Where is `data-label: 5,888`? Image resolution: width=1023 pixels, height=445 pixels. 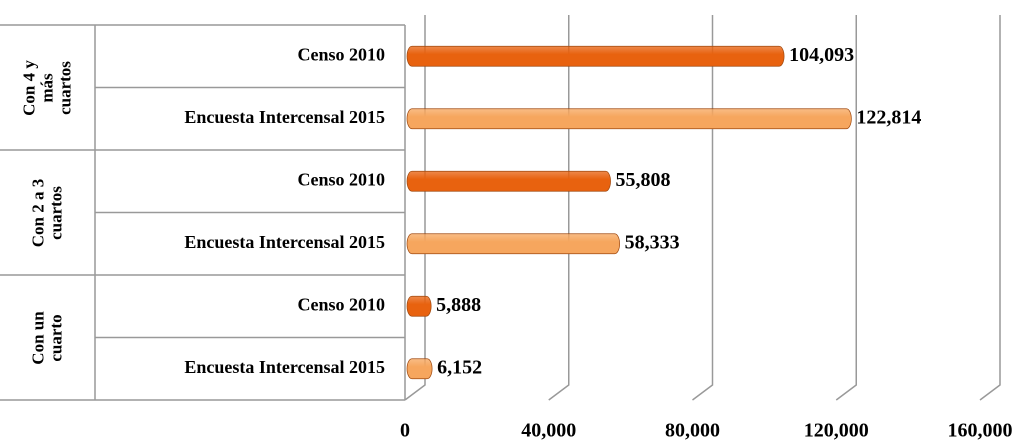 data-label: 5,888 is located at coordinates (458, 305).